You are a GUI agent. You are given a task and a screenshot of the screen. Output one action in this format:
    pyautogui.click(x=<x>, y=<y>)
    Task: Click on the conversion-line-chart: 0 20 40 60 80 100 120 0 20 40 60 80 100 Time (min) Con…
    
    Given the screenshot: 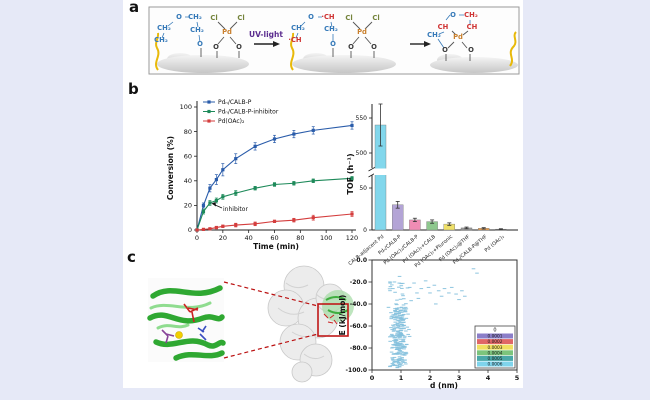 What is the action you would take?
    pyautogui.click(x=262, y=175)
    